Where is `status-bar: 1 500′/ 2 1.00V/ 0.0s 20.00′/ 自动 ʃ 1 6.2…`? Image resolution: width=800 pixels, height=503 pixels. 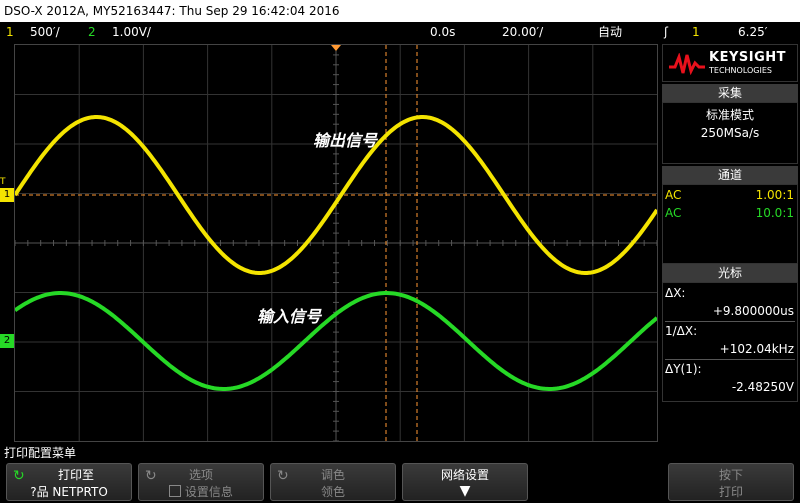
status-bar: 1 500′/ 2 1.00V/ 0.0s 20.00′/ 自动 ʃ 1 6.2… is located at coordinates (400, 32).